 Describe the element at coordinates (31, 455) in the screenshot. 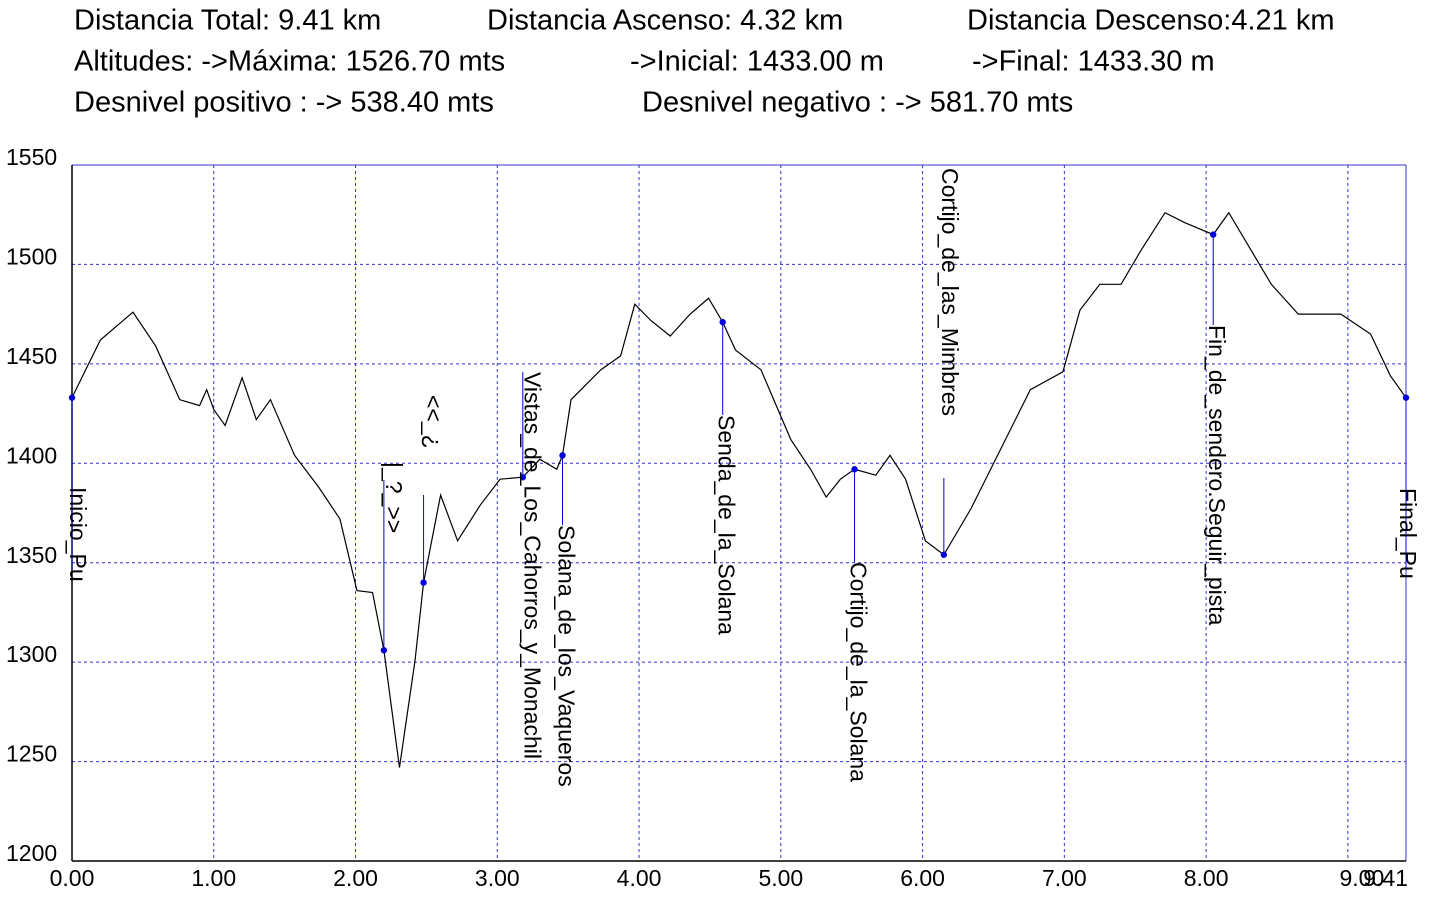

I see `y-tick-label: 1400` at that location.